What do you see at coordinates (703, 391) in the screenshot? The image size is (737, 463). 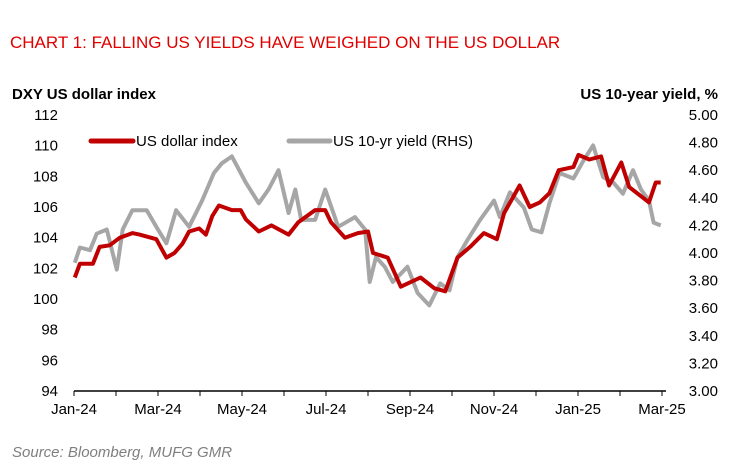 I see `y-right-tick-label: 3.00` at bounding box center [703, 391].